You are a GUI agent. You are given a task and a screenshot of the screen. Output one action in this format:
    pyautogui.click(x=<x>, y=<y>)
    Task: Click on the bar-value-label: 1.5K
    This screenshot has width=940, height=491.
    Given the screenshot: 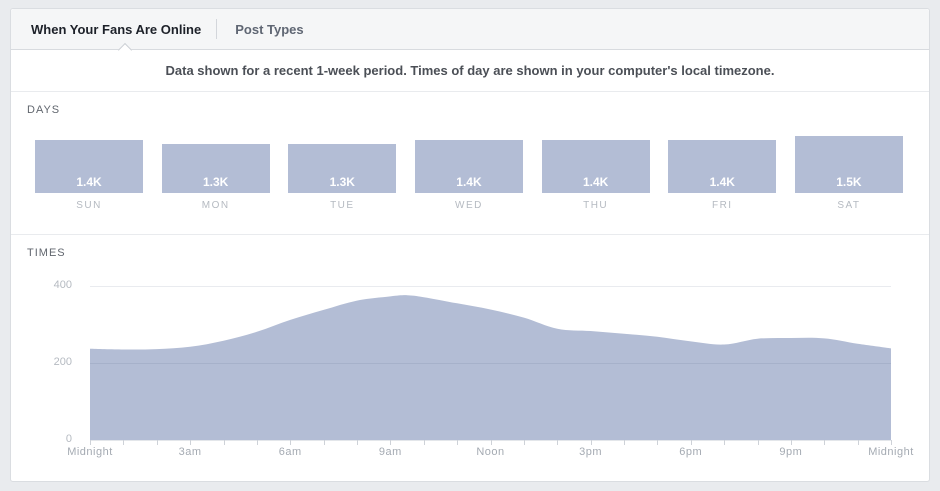 What is the action you would take?
    pyautogui.click(x=849, y=182)
    